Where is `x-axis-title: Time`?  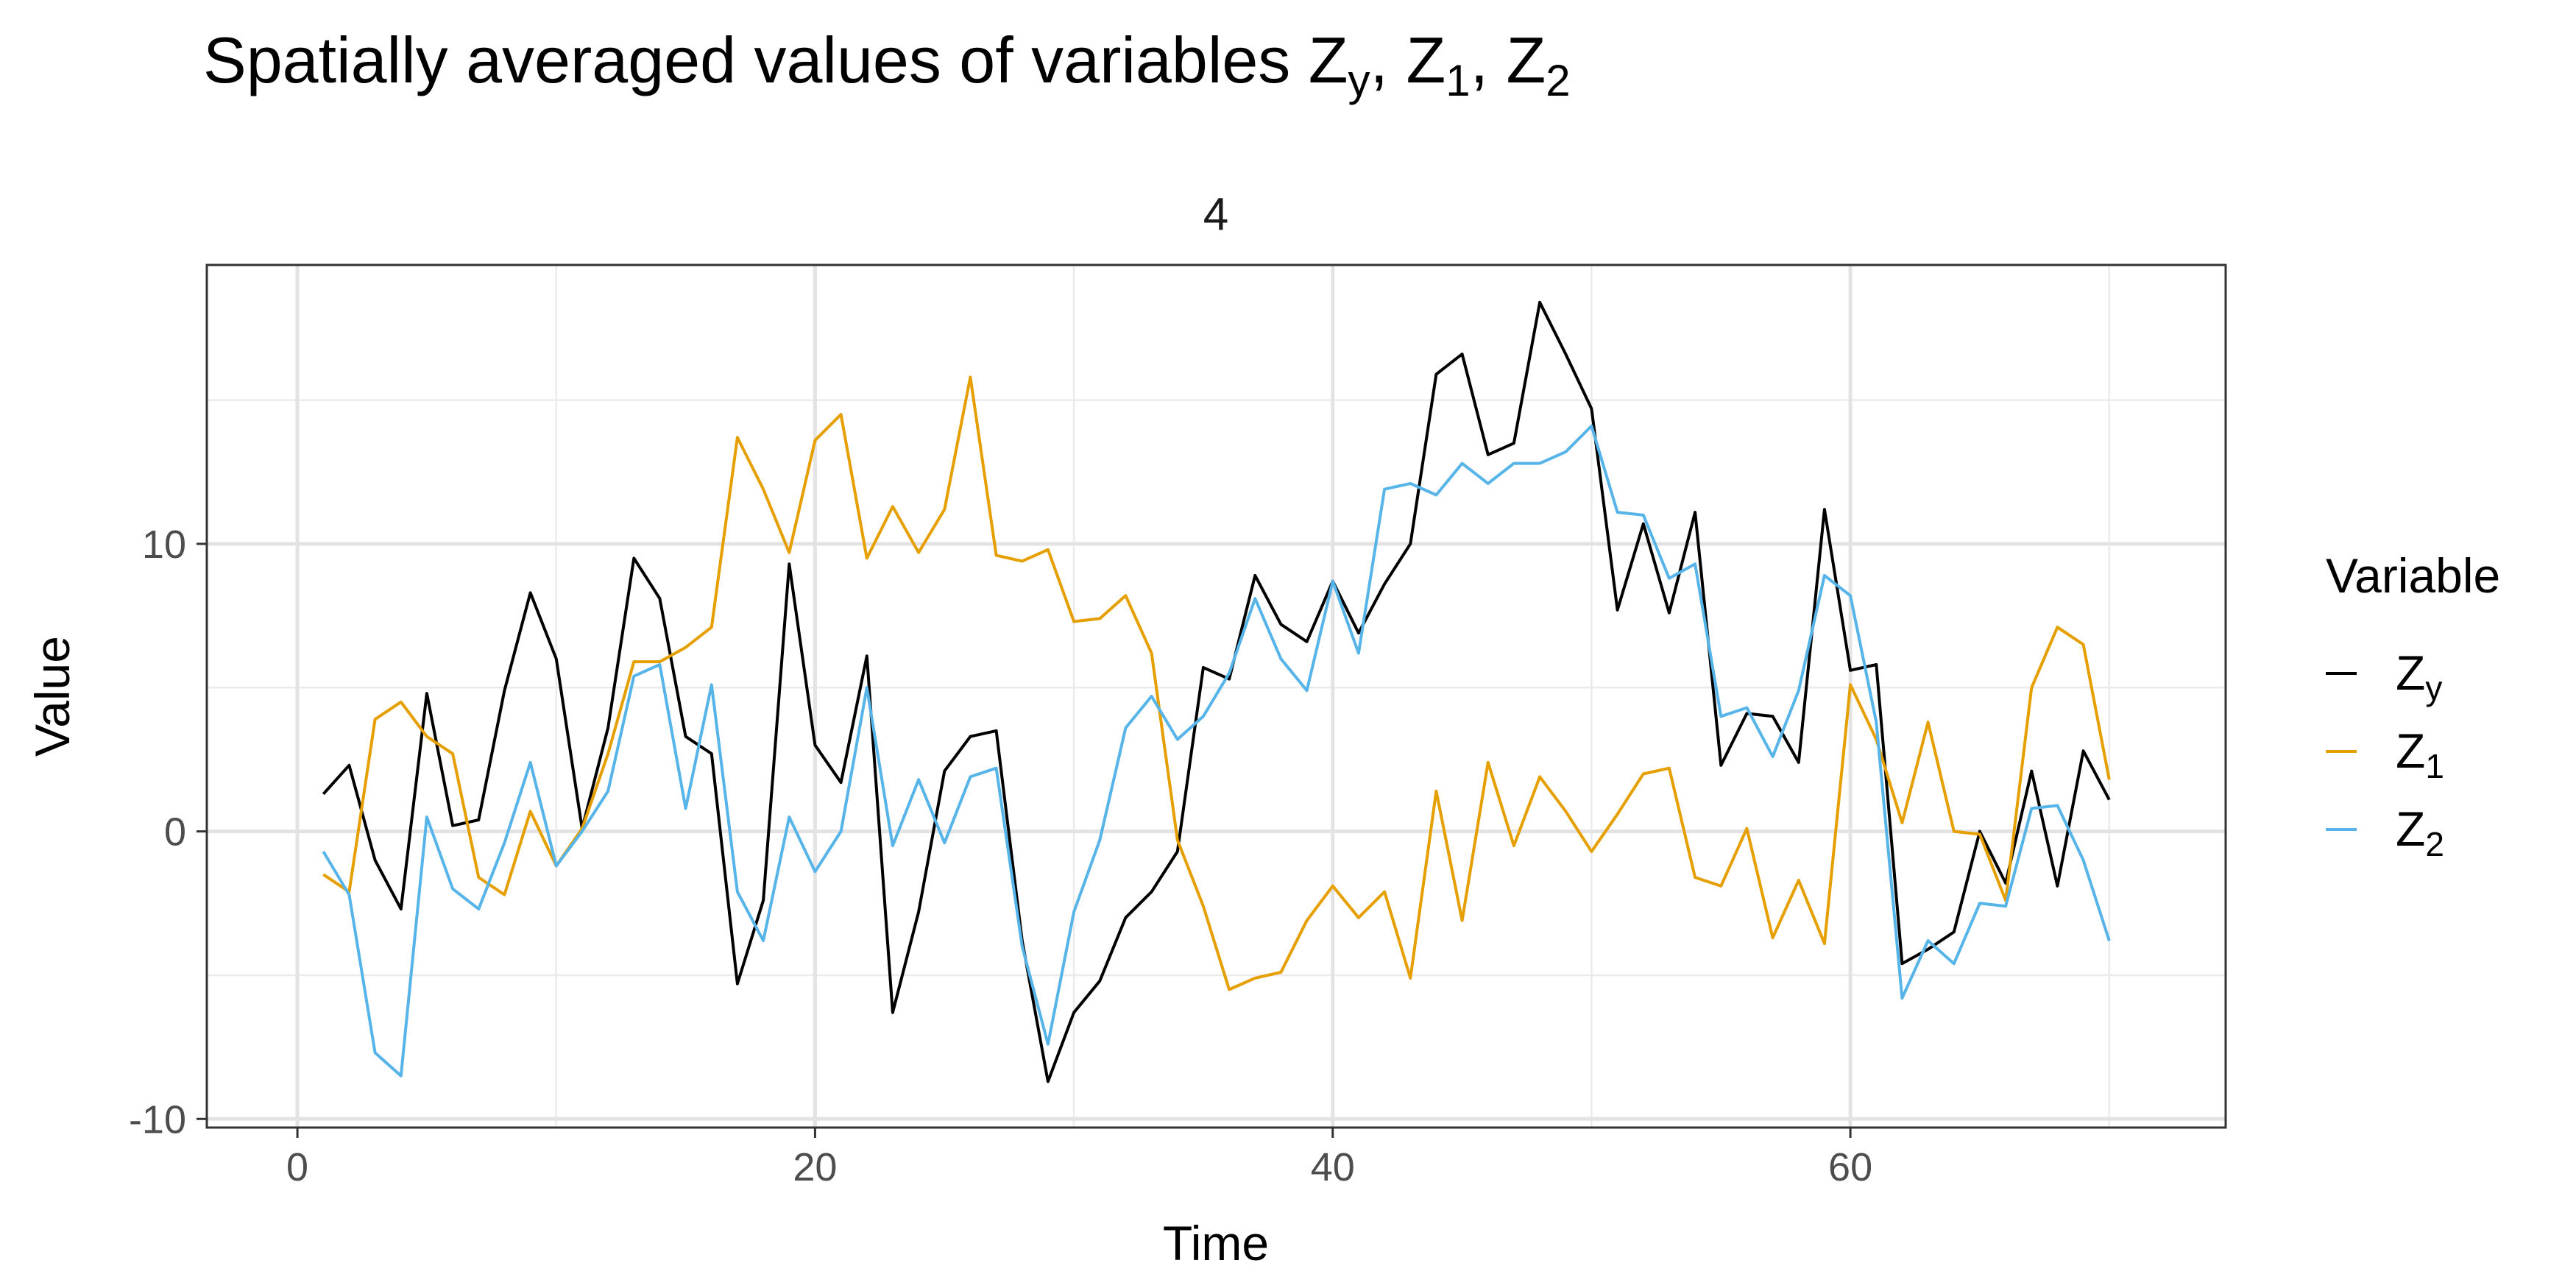
x-axis-title: Time is located at coordinates (1216, 1243).